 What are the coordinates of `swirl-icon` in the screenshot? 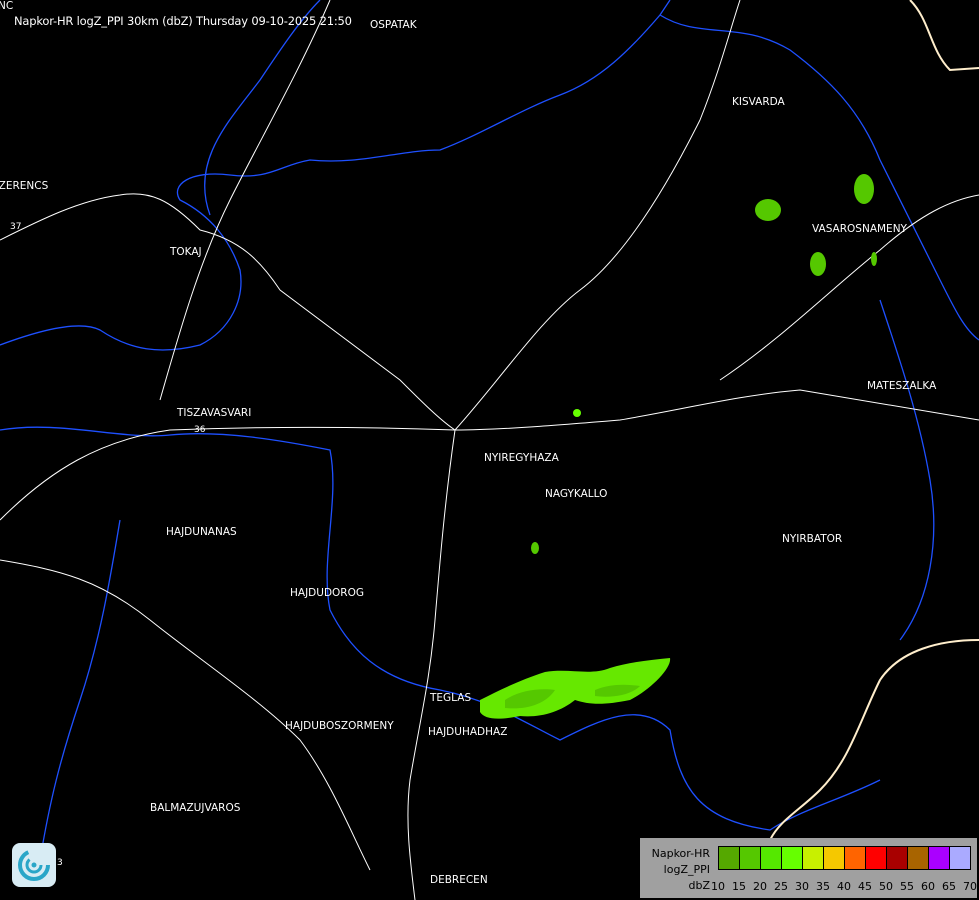 It's located at (34, 865).